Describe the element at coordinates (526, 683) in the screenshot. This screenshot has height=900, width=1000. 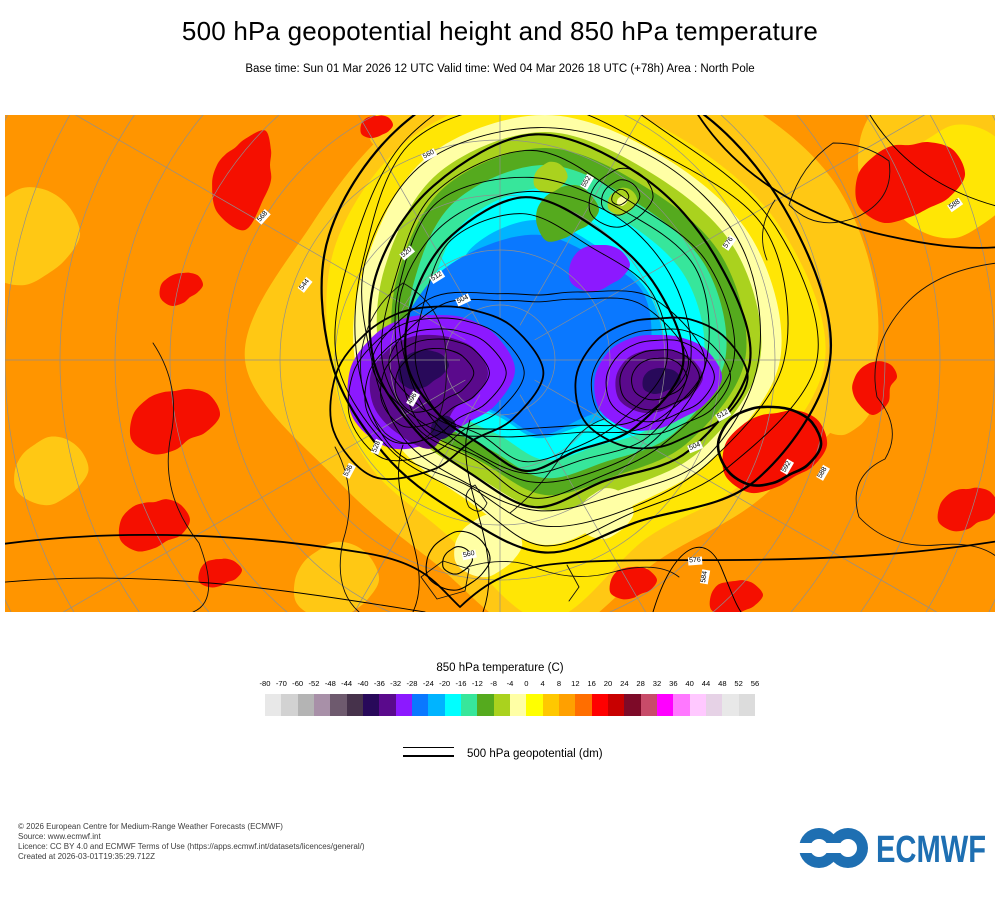
I see `legend-tick-label: 0` at that location.